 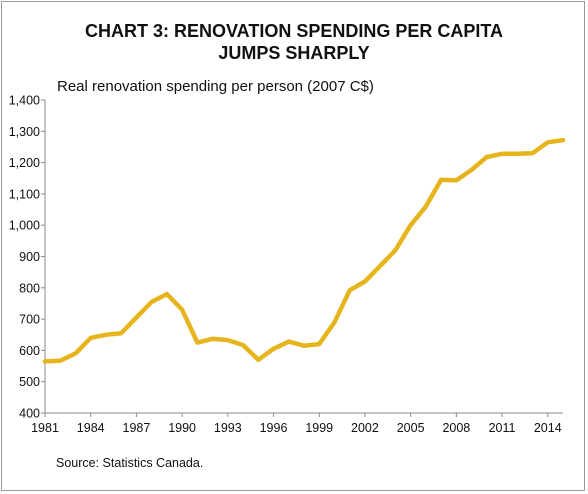 What do you see at coordinates (24, 132) in the screenshot?
I see `y-tick-label: 1,300` at bounding box center [24, 132].